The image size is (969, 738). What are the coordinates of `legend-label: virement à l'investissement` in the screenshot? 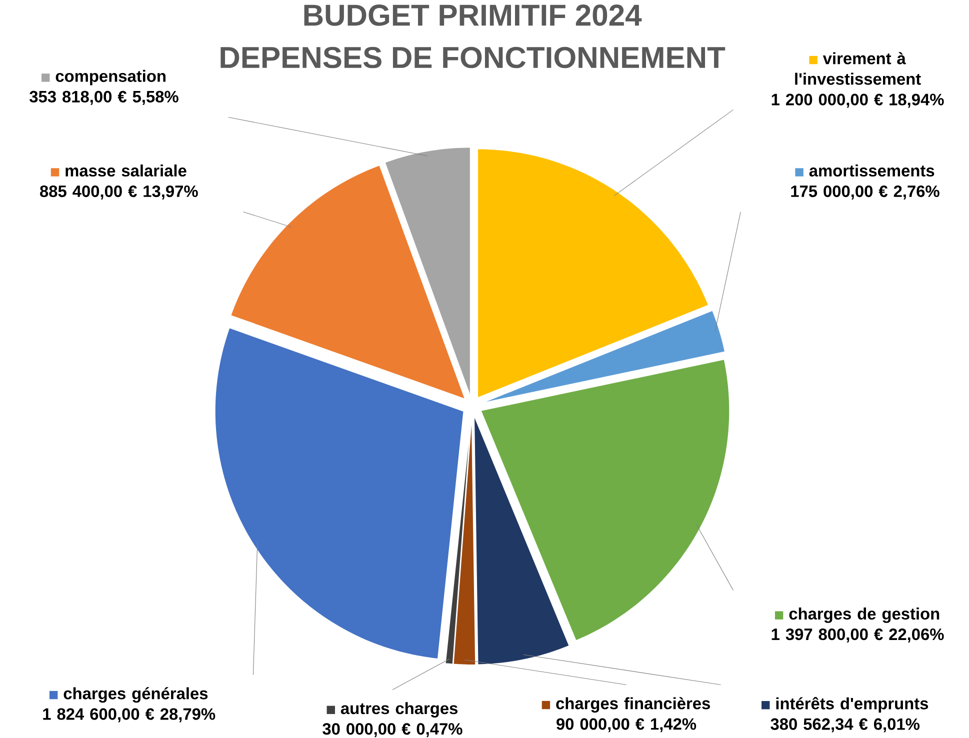 It's located at (858, 68).